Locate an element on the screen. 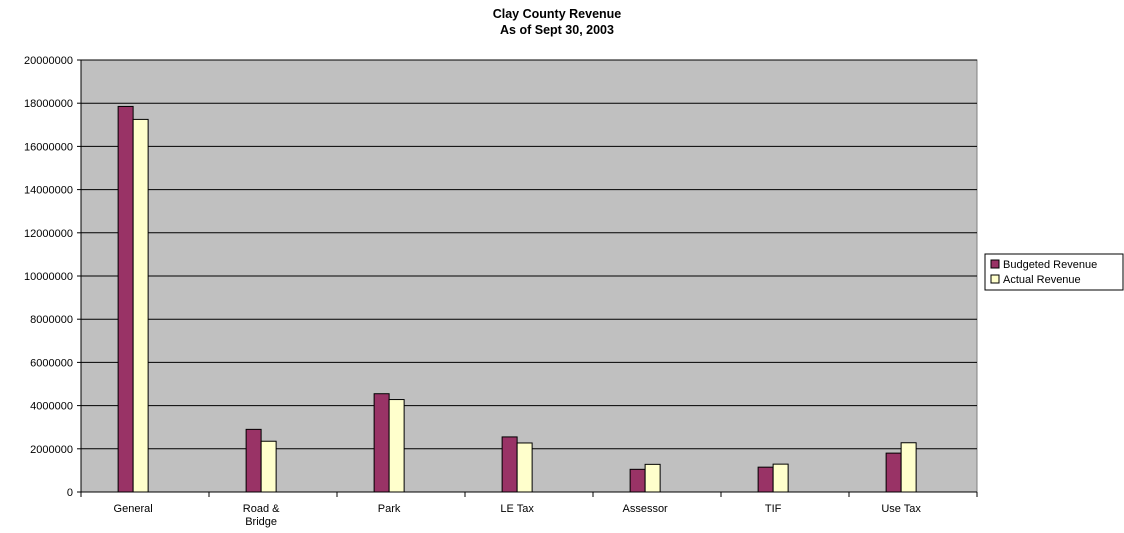 This screenshot has width=1124, height=533. y-tick-label: 8000000 is located at coordinates (51, 320).